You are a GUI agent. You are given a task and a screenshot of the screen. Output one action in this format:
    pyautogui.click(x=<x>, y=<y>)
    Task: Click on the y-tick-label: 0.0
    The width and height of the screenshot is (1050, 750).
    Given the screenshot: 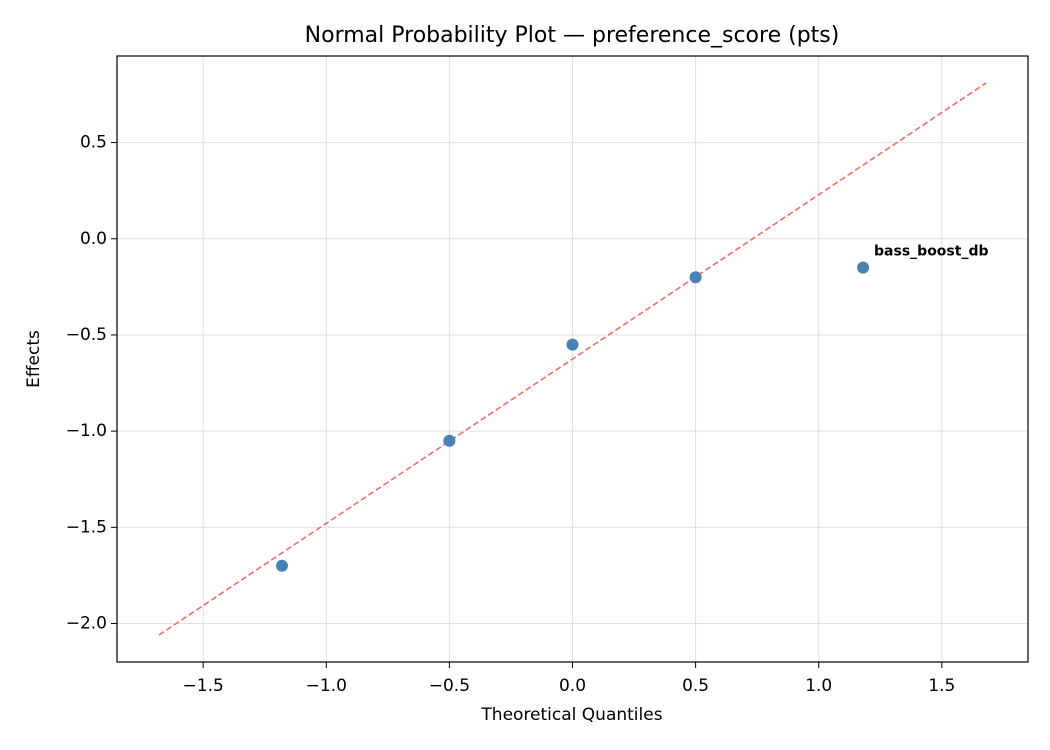 What is the action you would take?
    pyautogui.click(x=93, y=239)
    